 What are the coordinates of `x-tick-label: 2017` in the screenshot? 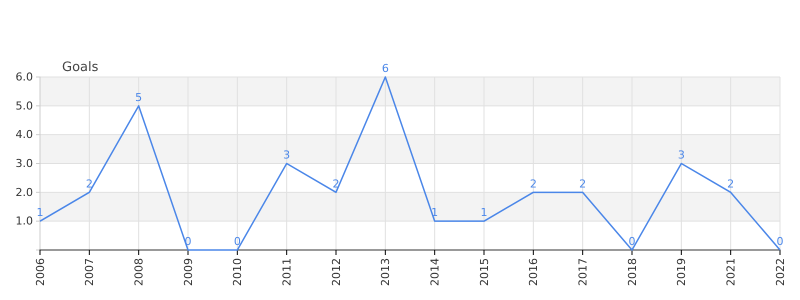 It's located at (583, 272).